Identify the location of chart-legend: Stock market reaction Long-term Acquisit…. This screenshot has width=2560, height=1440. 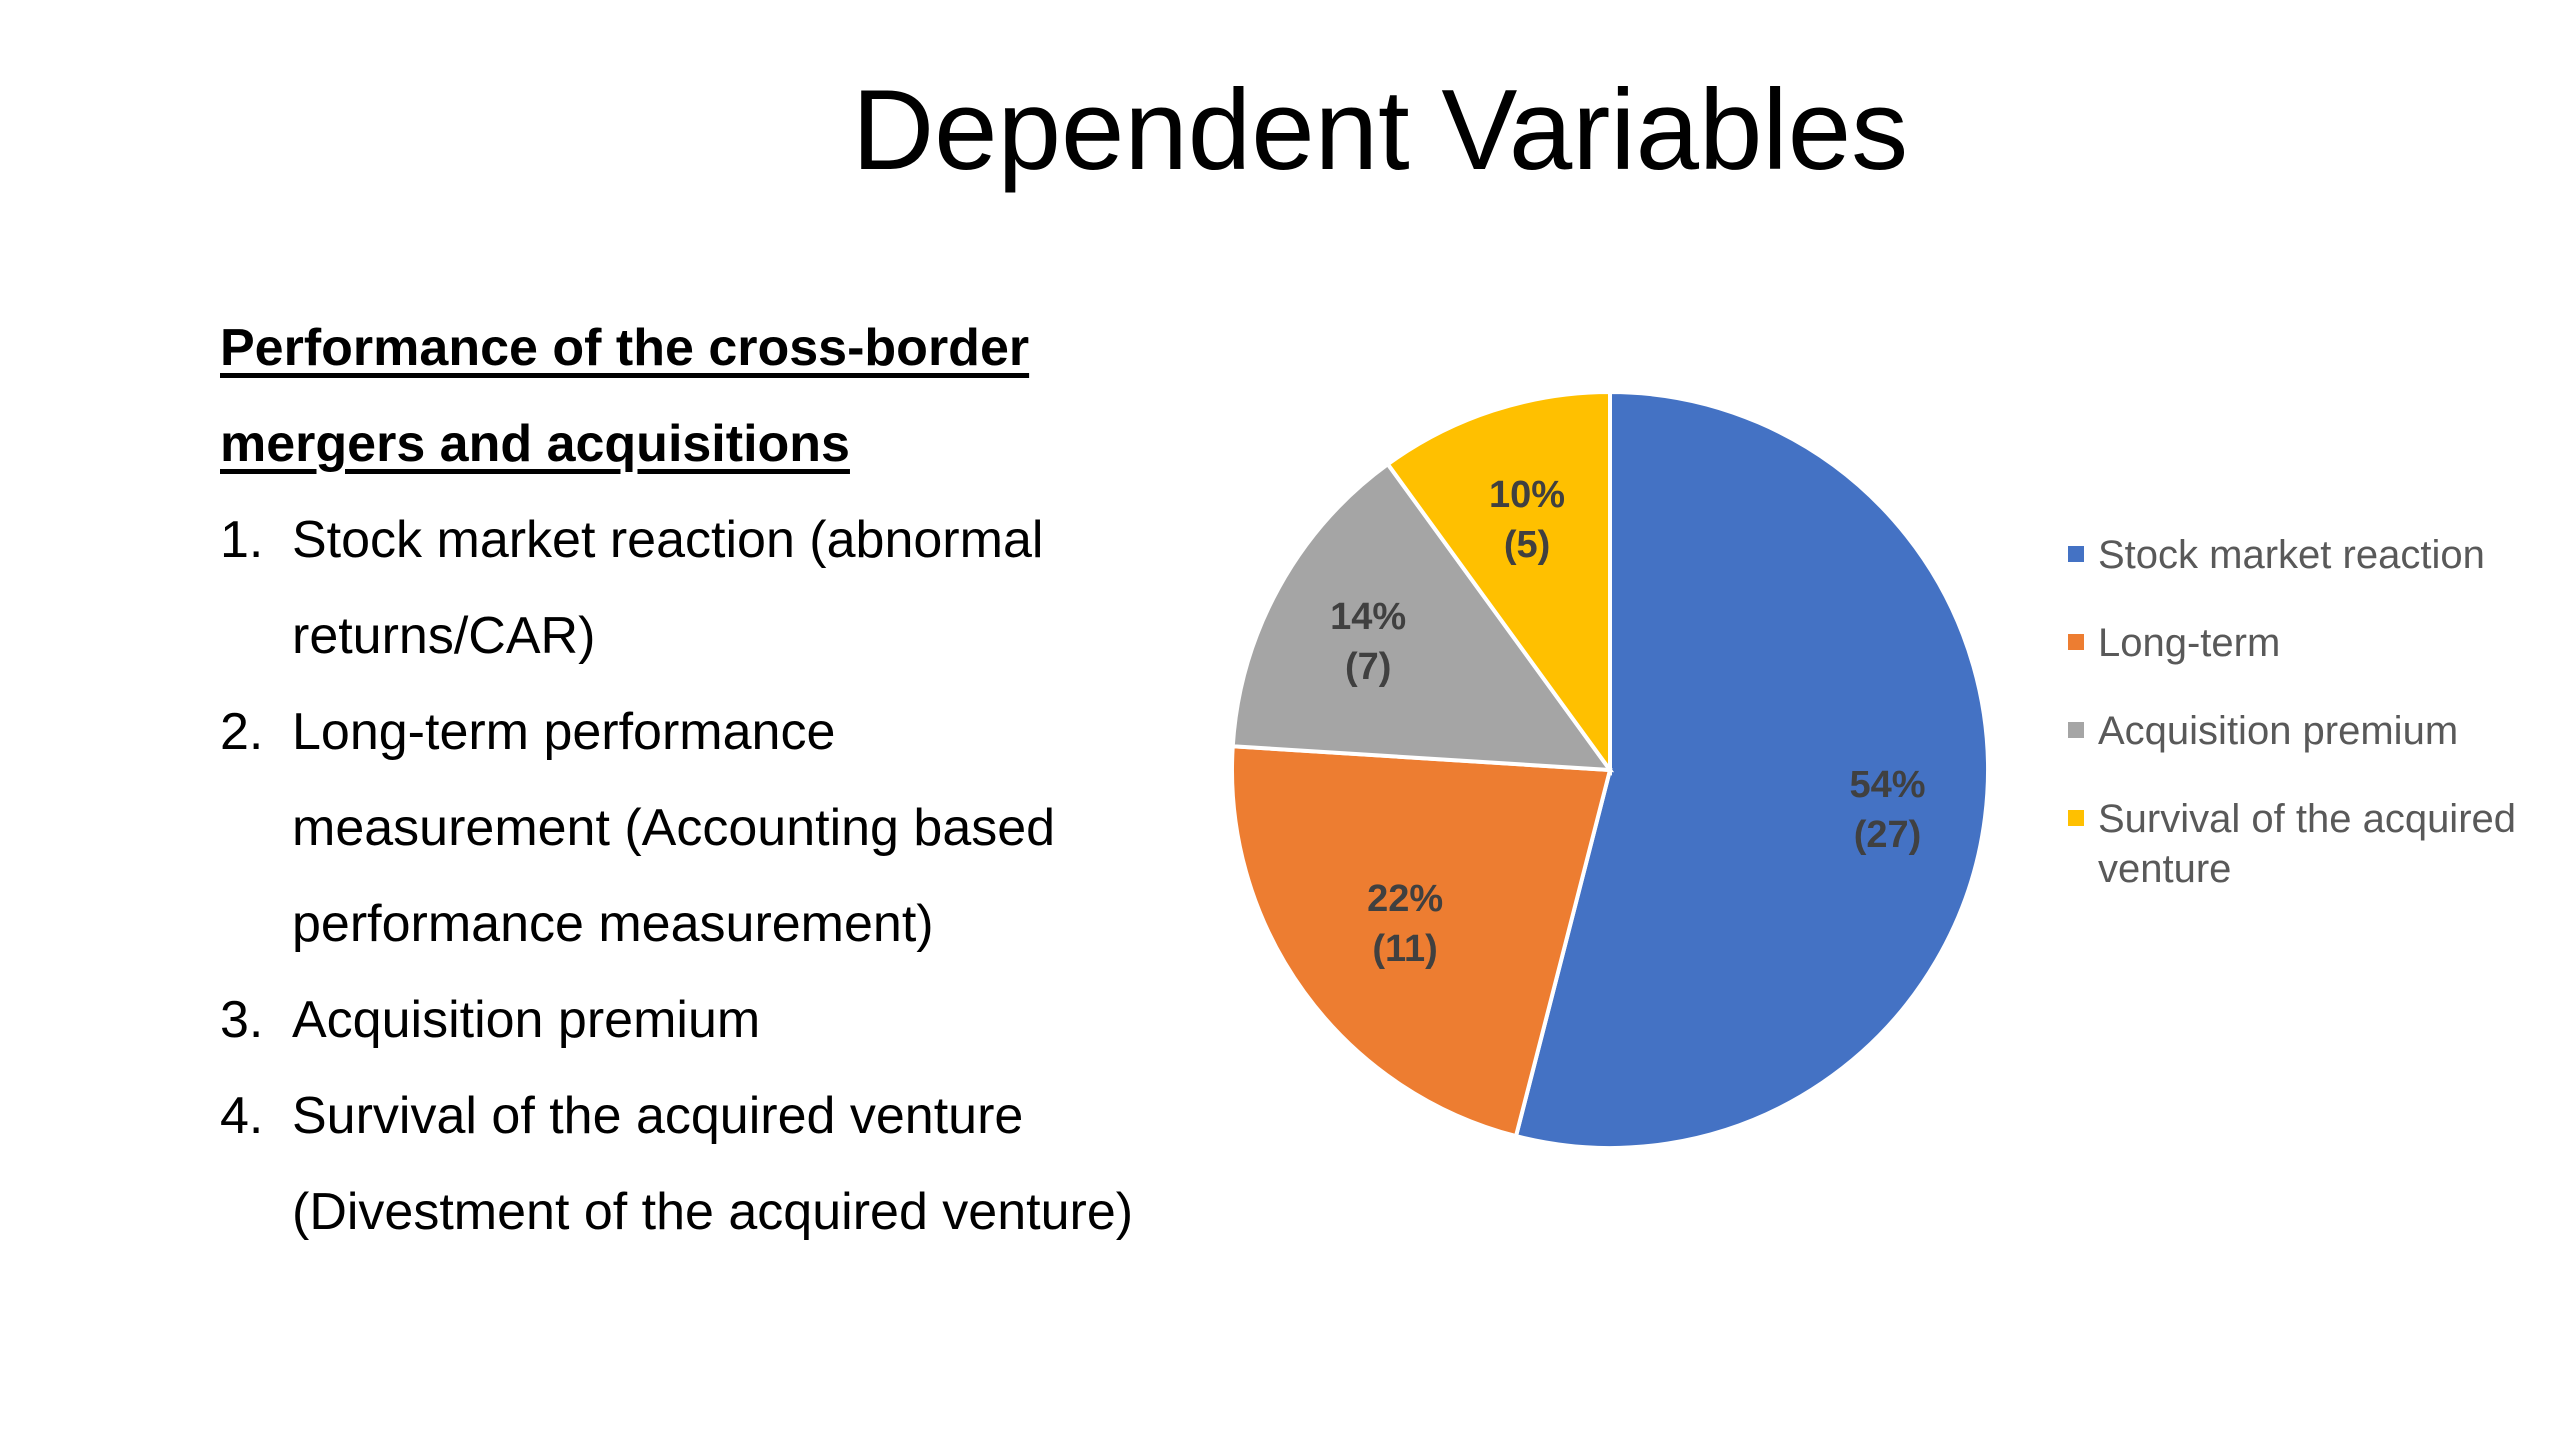
(2308, 731).